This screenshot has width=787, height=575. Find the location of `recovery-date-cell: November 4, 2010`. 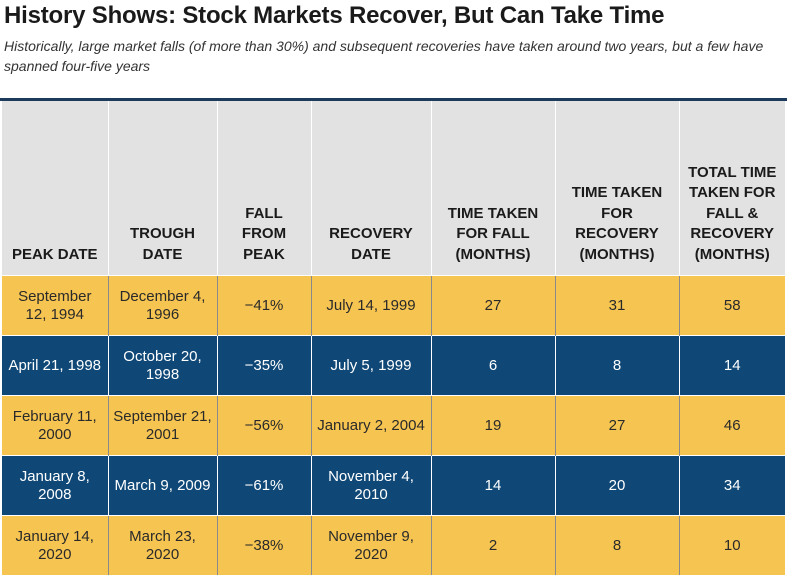

recovery-date-cell: November 4, 2010 is located at coordinates (371, 486).